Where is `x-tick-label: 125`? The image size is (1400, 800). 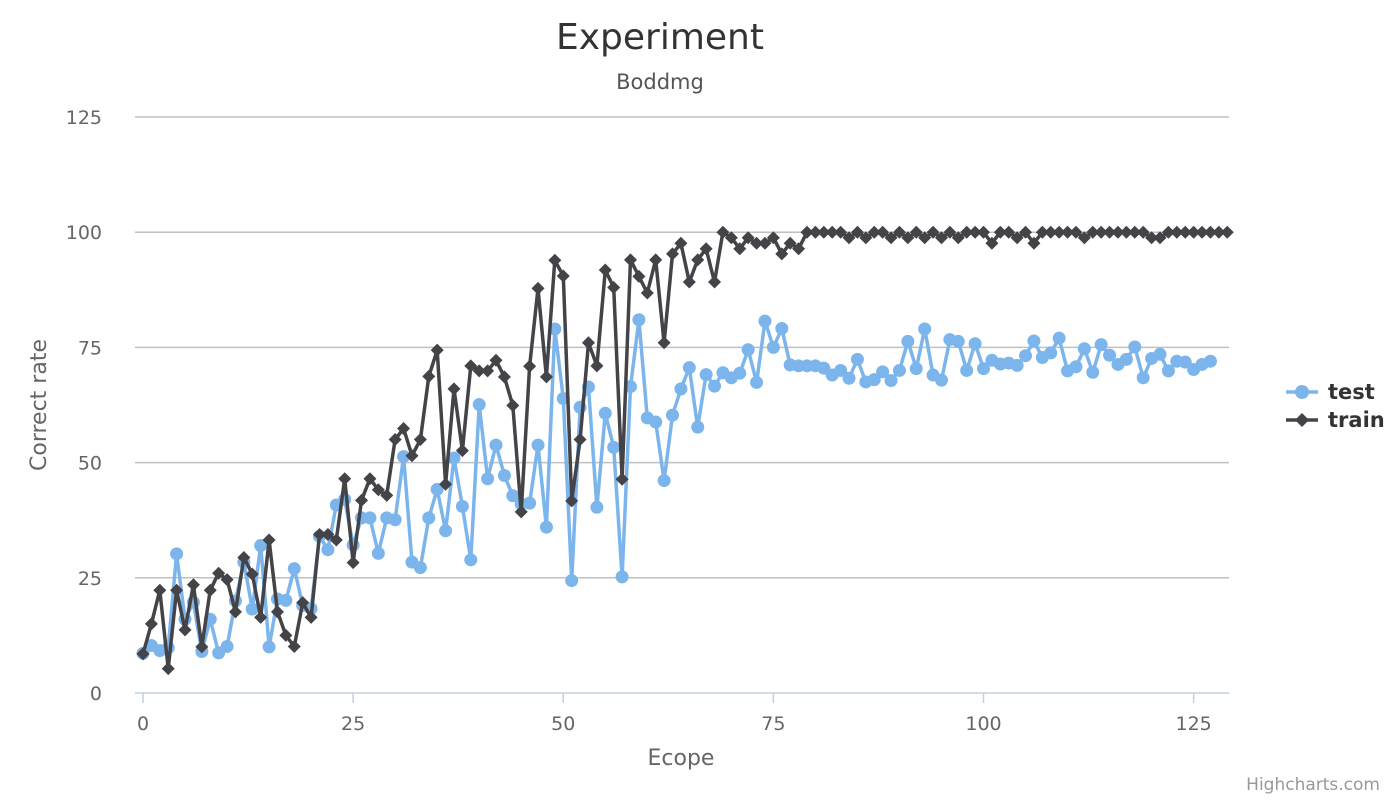
x-tick-label: 125 is located at coordinates (1193, 724).